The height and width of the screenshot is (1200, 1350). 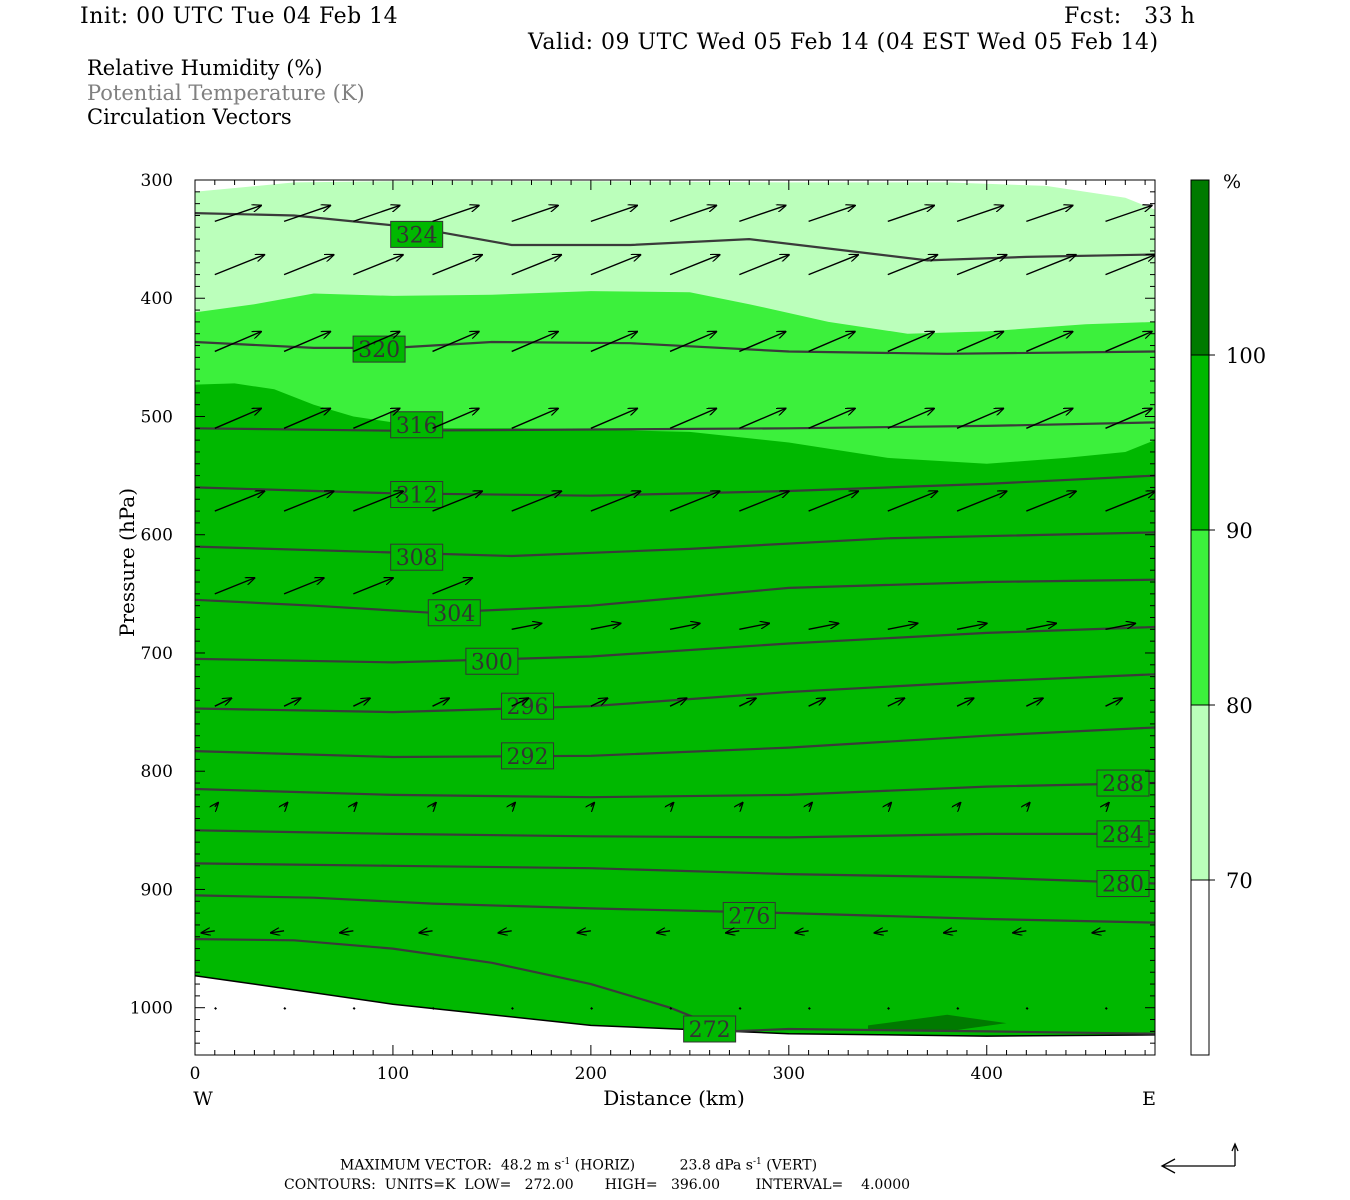 I want to click on theta-label-312: 312, so click(x=417, y=495).